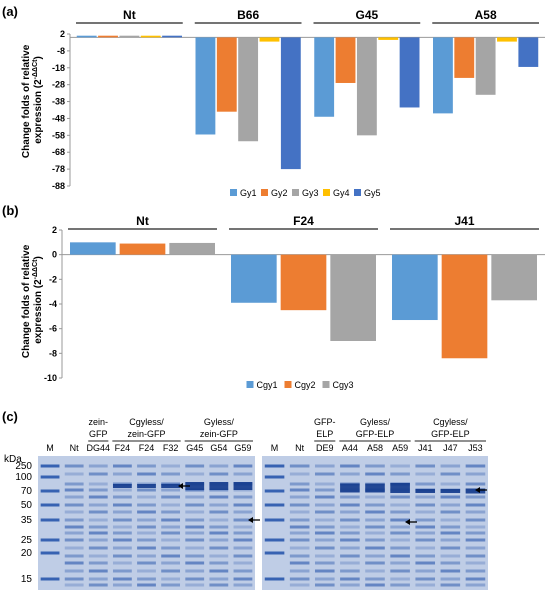 The width and height of the screenshot is (550, 596). I want to click on bar-gy2-b66, so click(226, 74).